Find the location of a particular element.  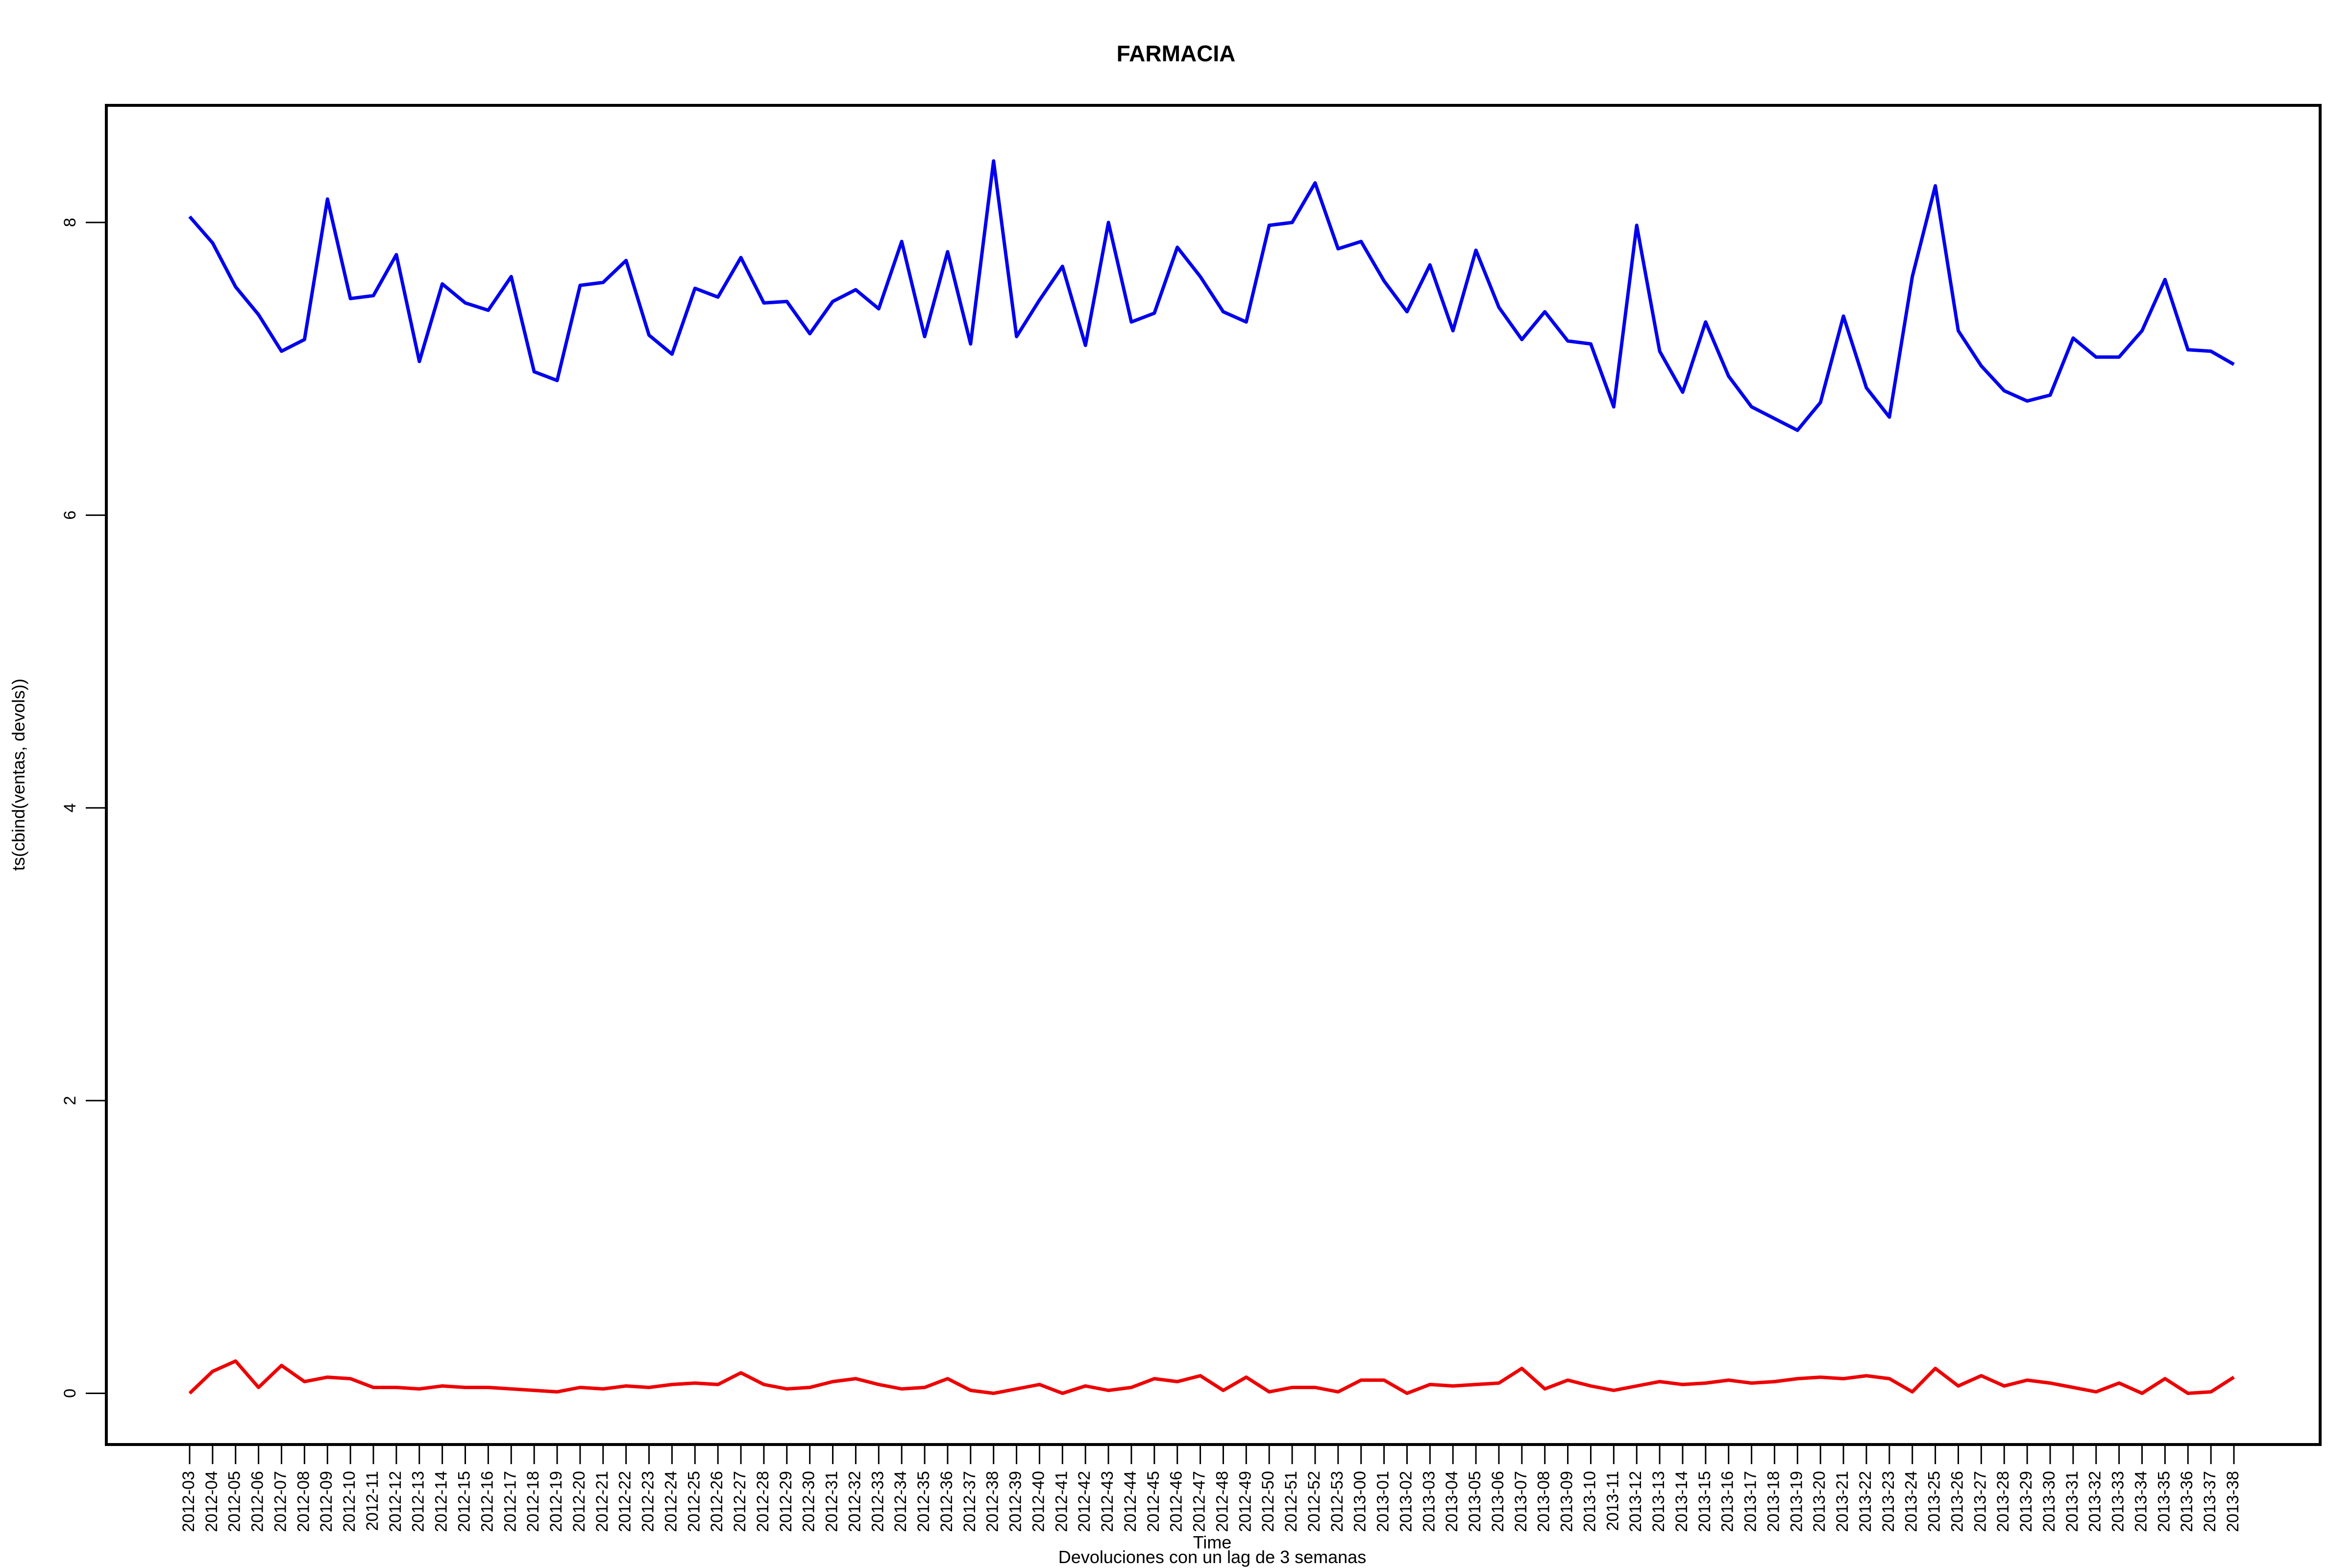

x-tick-label: 2012-38 is located at coordinates (992, 1501).